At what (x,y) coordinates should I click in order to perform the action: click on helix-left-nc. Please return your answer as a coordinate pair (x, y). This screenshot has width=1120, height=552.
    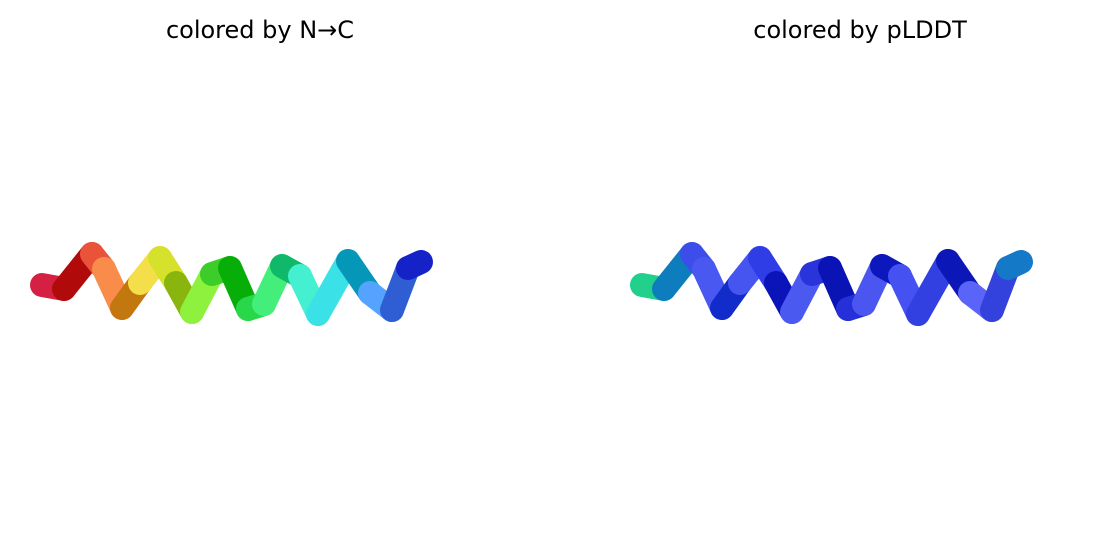
    Looking at the image, I should click on (231, 284).